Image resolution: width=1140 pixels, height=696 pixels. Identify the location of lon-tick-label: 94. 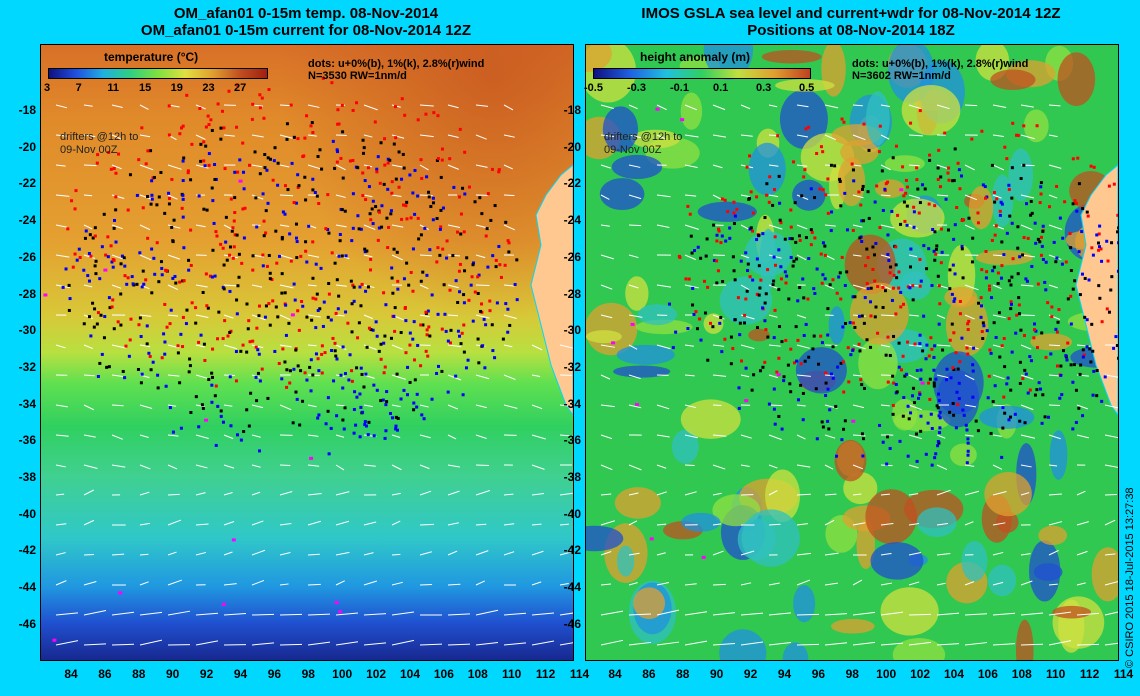
(240, 674).